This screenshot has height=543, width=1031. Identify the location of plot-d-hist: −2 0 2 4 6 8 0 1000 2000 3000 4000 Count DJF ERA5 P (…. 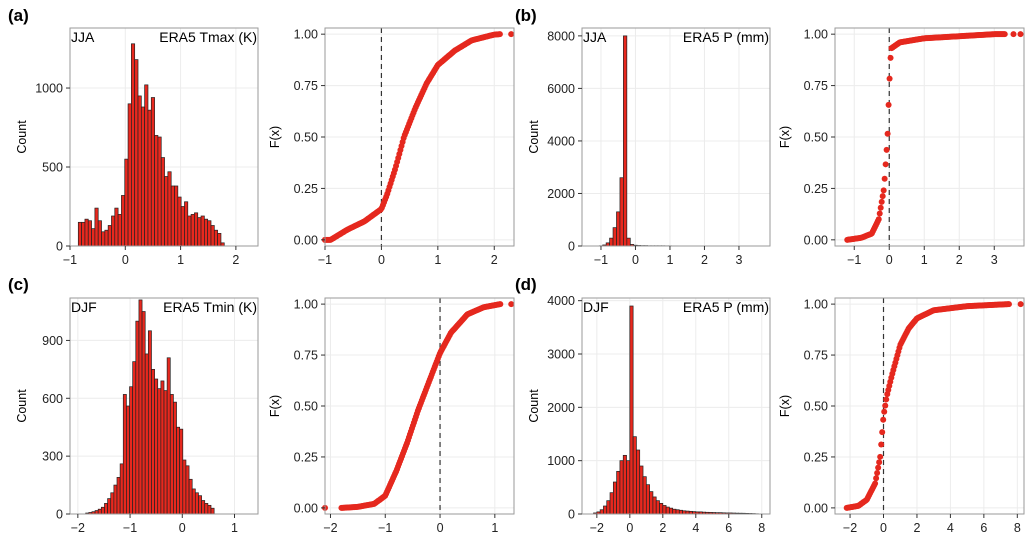
(649, 414).